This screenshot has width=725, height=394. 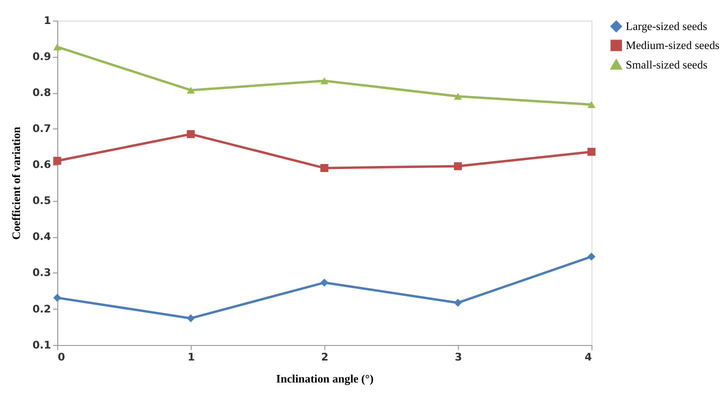 What do you see at coordinates (325, 380) in the screenshot?
I see `x-axis-title: Inclination angle (°)` at bounding box center [325, 380].